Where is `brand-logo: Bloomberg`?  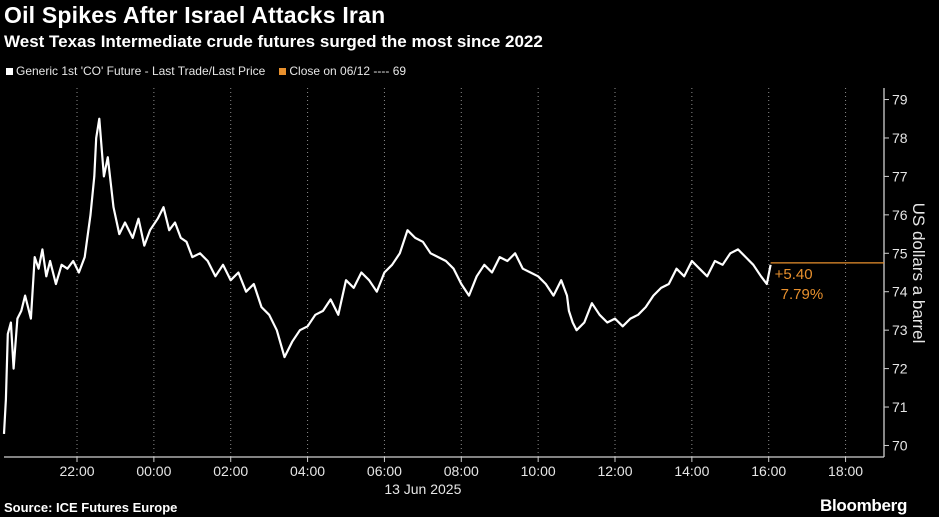 brand-logo: Bloomberg is located at coordinates (864, 505).